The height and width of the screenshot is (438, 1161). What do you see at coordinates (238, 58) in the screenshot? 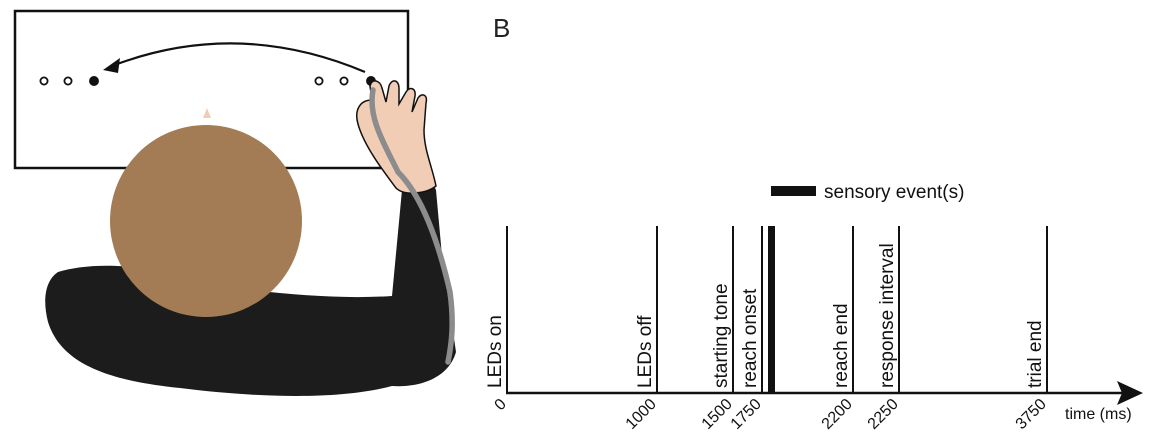
I see `reach-arrow` at bounding box center [238, 58].